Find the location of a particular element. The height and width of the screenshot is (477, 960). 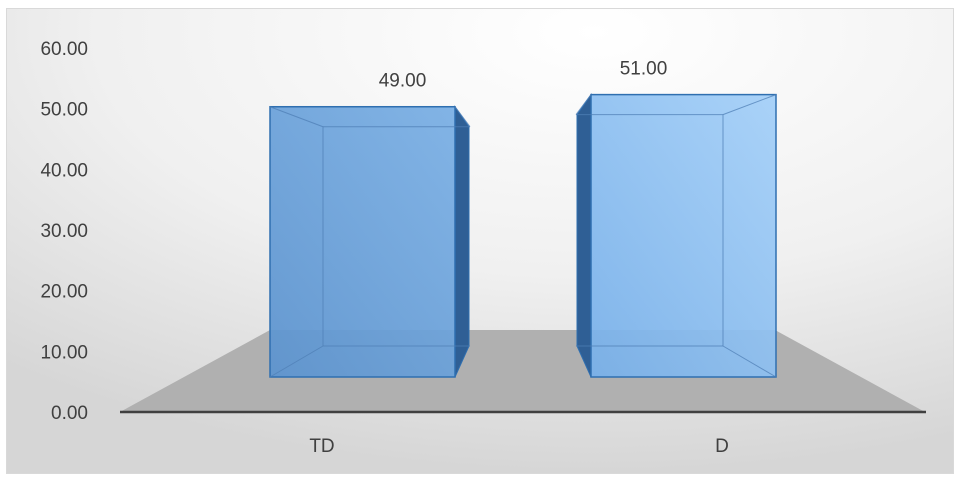

y-tick-label: 10.00 is located at coordinates (64, 352).